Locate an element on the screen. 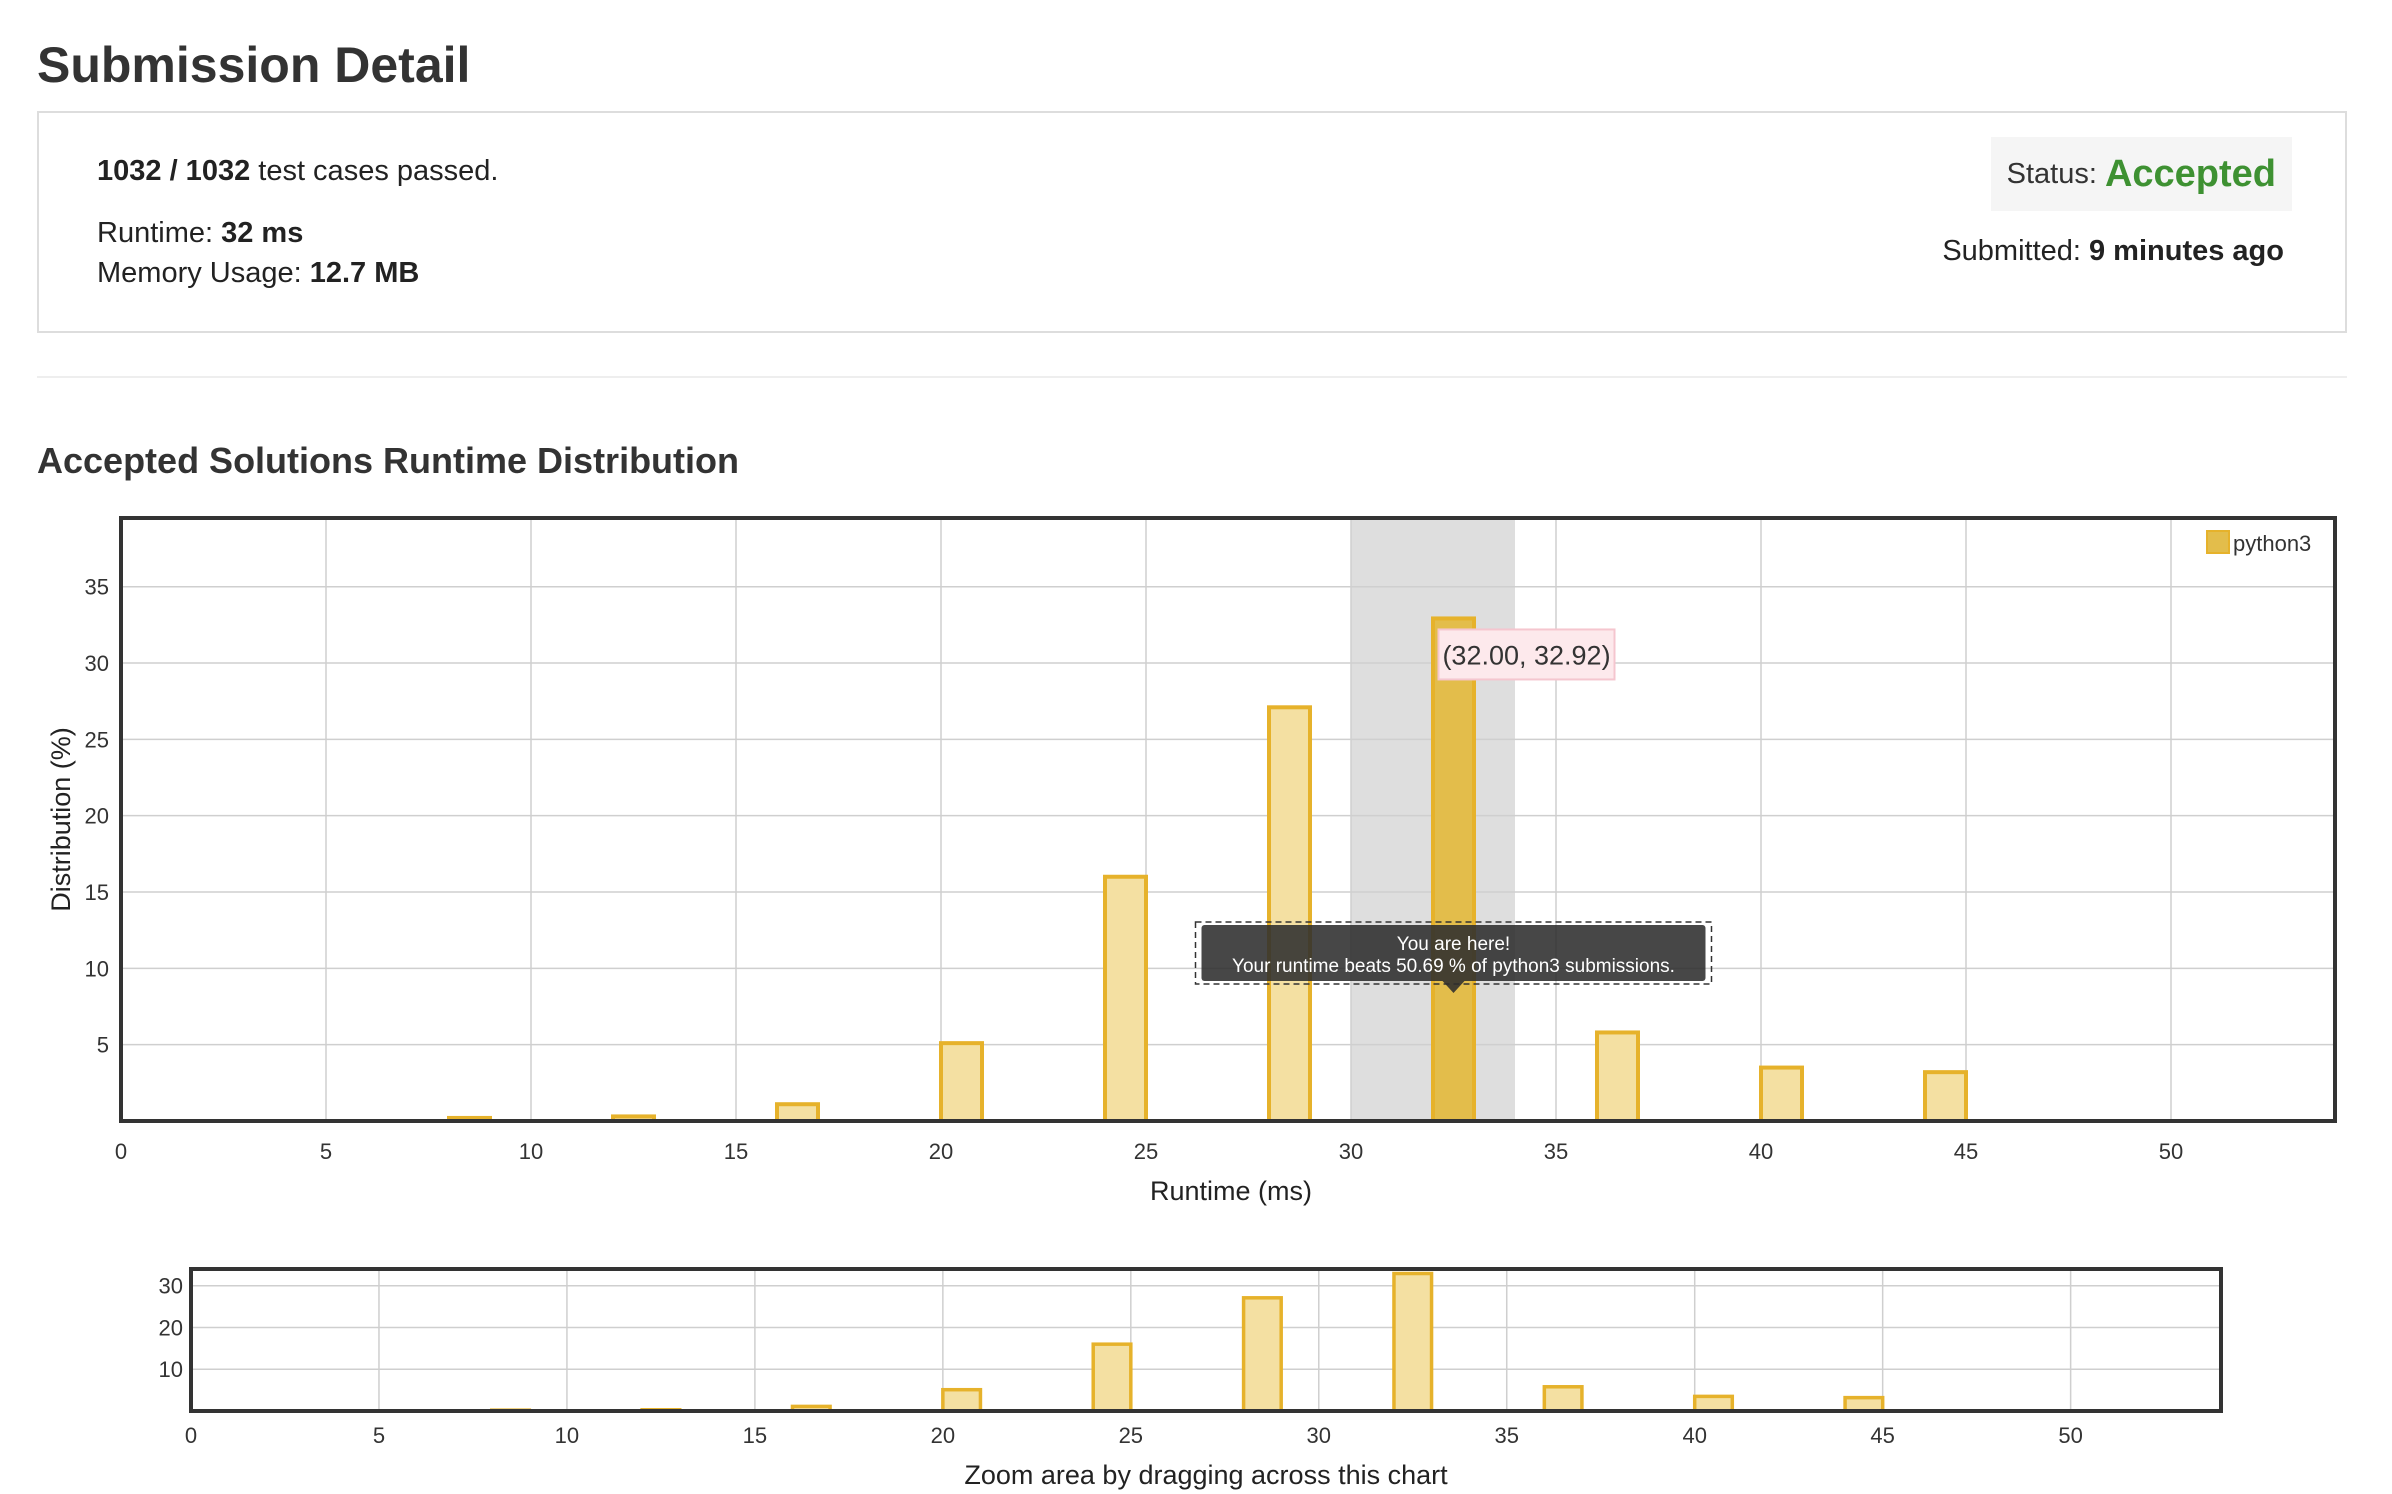 The image size is (2392, 1494). nav-plot-area is located at coordinates (1206, 1340).